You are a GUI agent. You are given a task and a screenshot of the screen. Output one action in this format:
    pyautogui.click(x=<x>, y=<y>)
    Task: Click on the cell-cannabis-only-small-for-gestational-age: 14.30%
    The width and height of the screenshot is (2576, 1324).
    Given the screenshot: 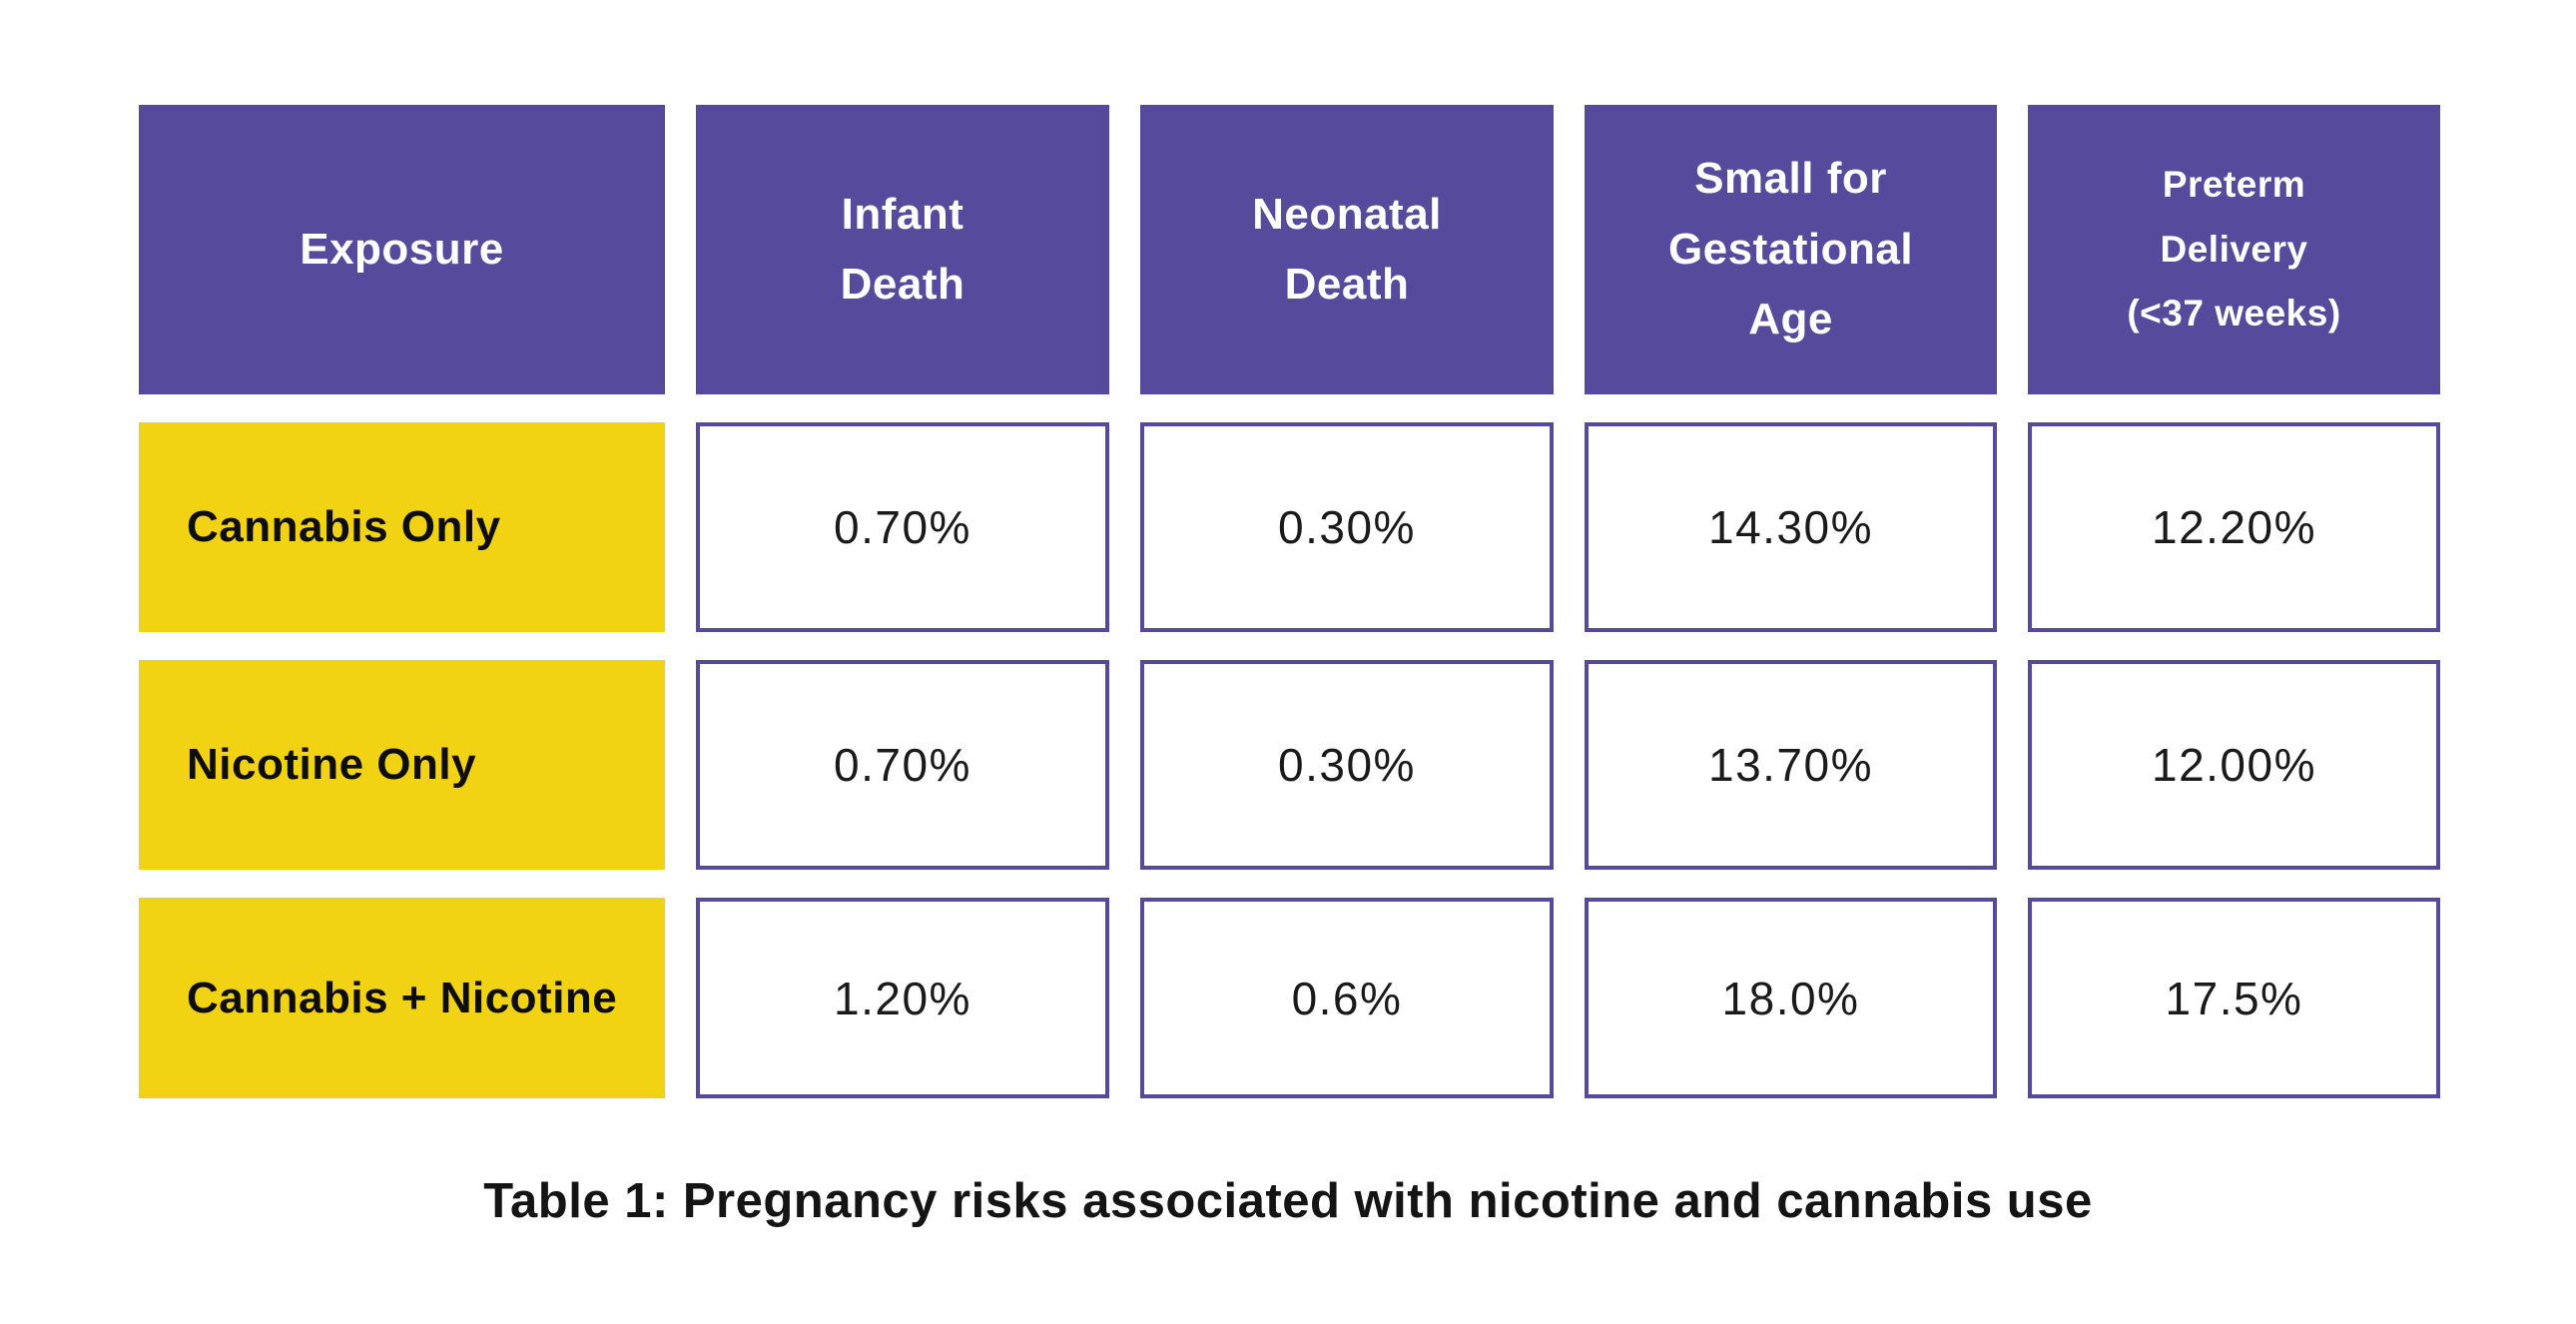 What is the action you would take?
    pyautogui.click(x=1791, y=527)
    